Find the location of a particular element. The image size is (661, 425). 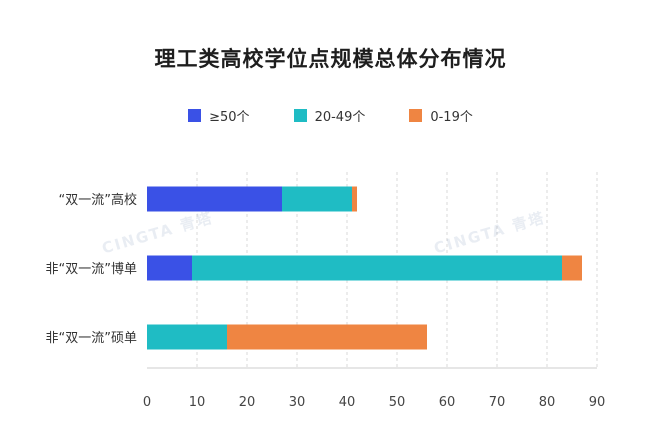

x-tick-label: 60 is located at coordinates (447, 402).